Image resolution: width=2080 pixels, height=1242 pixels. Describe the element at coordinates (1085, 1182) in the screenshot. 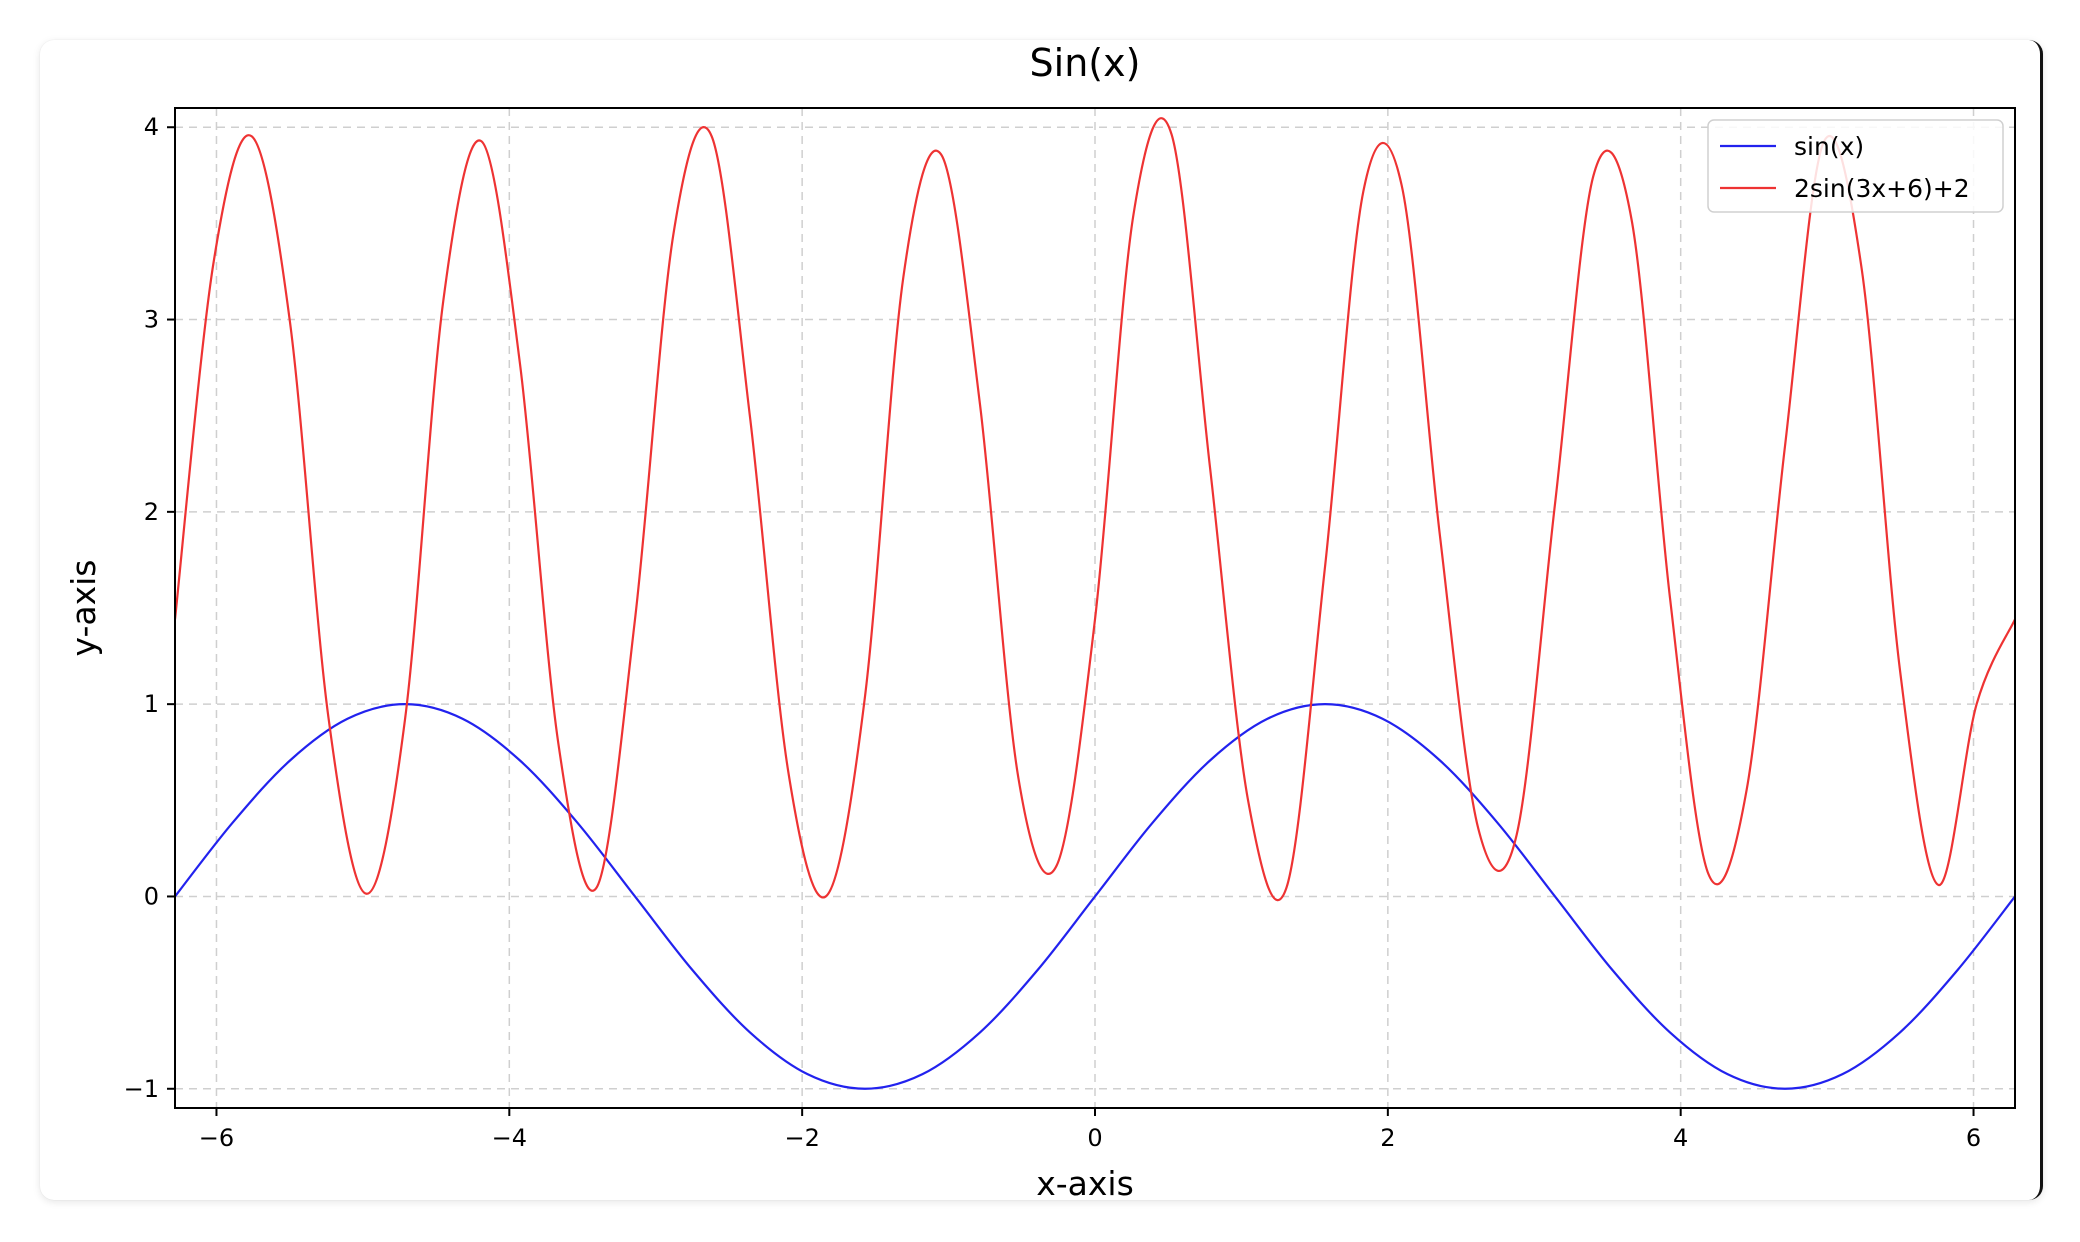

I see `x-axis-label: x-axis` at that location.